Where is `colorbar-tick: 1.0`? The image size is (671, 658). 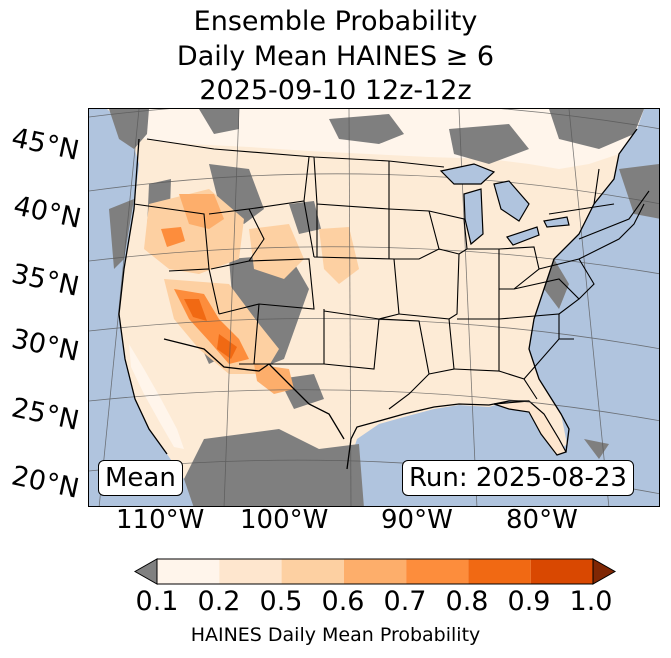
colorbar-tick: 1.0 is located at coordinates (591, 601).